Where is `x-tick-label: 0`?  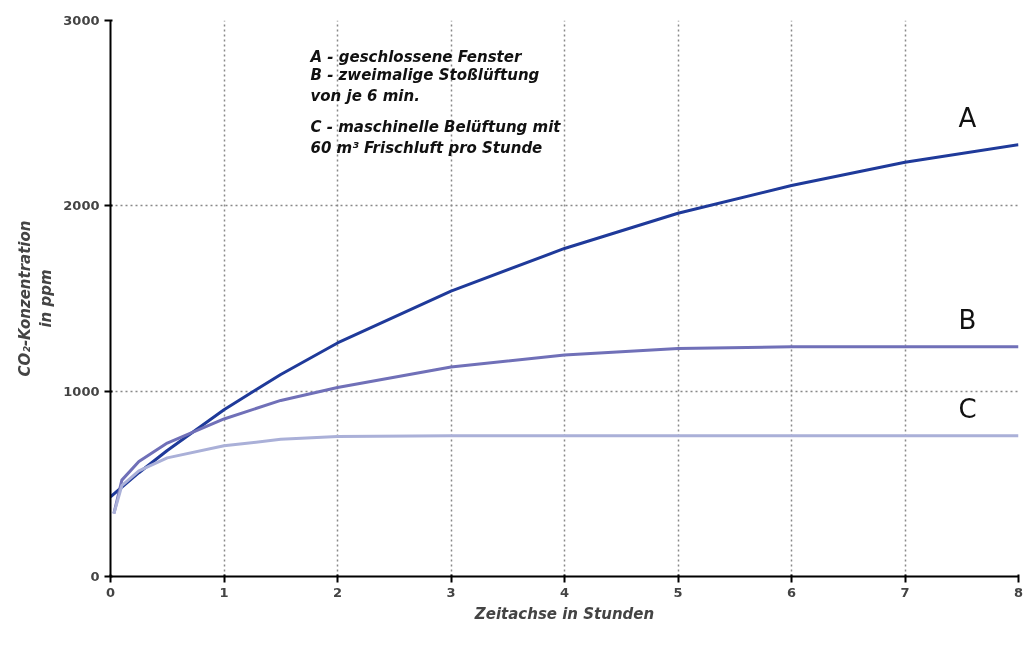
x-tick-label: 0 is located at coordinates (110, 592).